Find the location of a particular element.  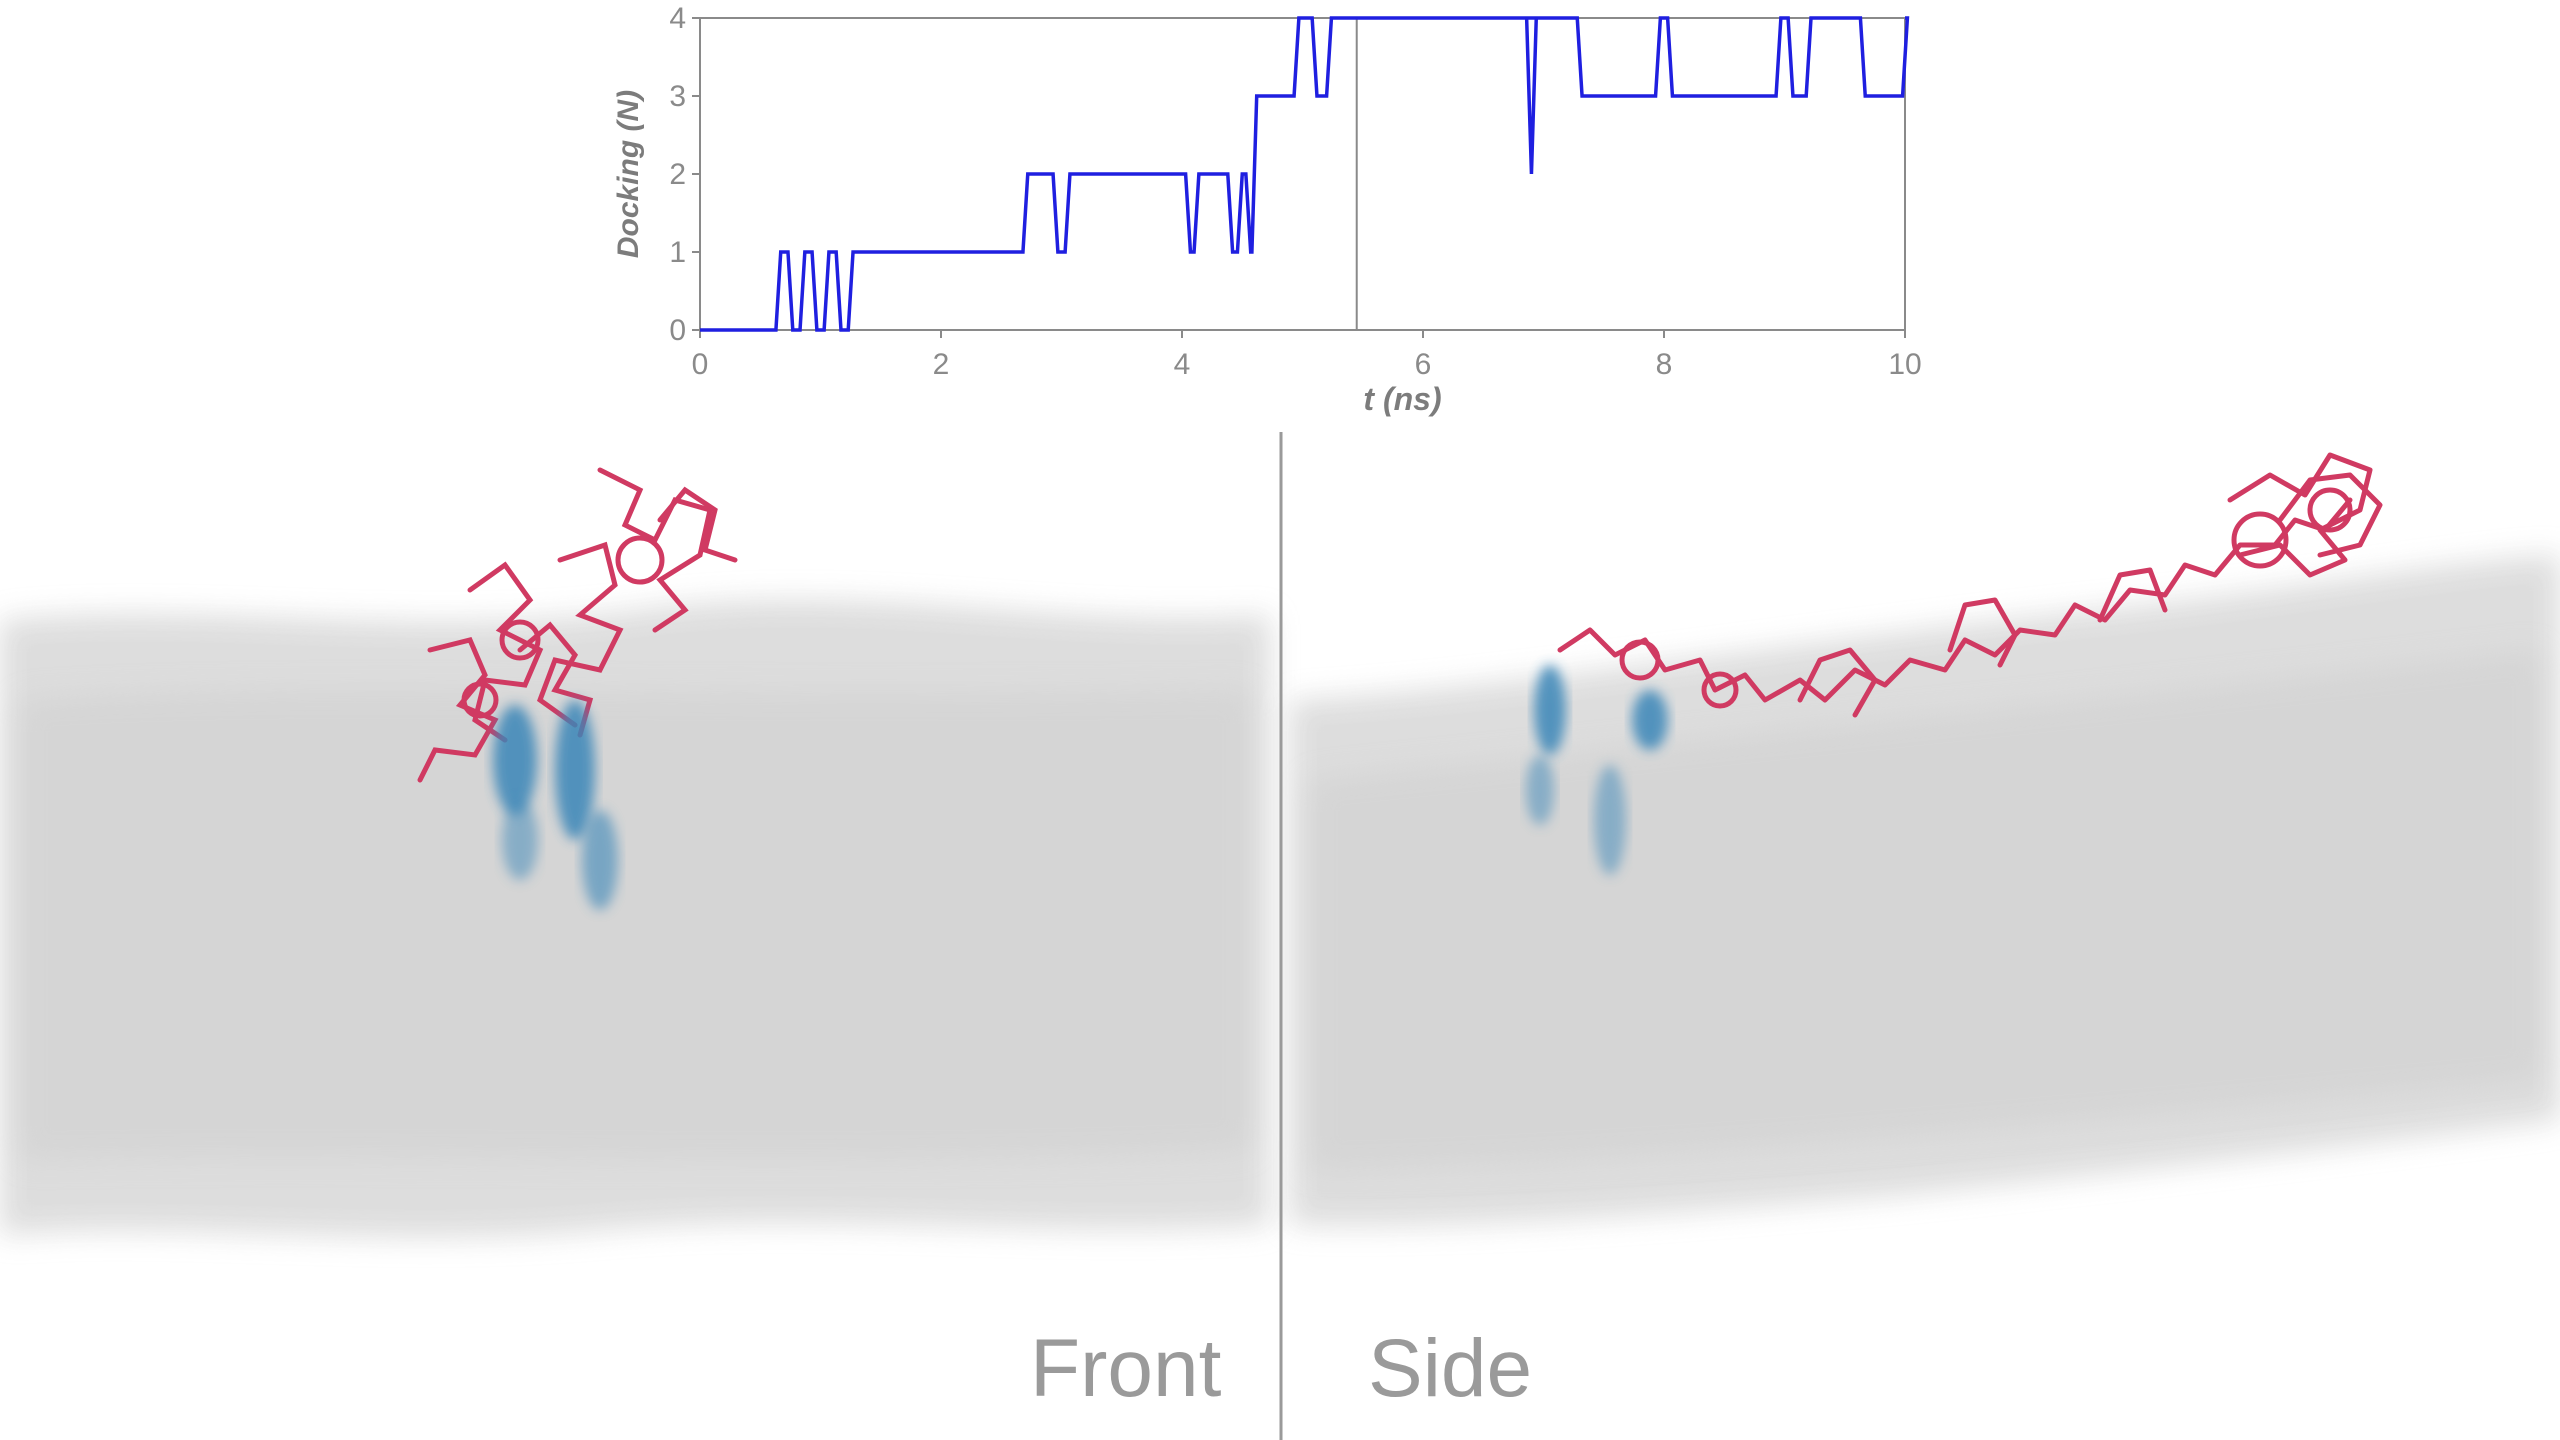

y-tick-label: 3 is located at coordinates (677, 96).